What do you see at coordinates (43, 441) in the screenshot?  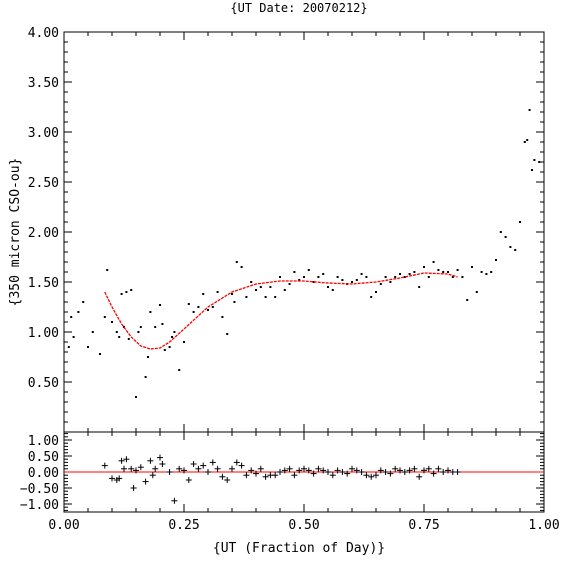 I see `y-tick-label: 1.00` at bounding box center [43, 441].